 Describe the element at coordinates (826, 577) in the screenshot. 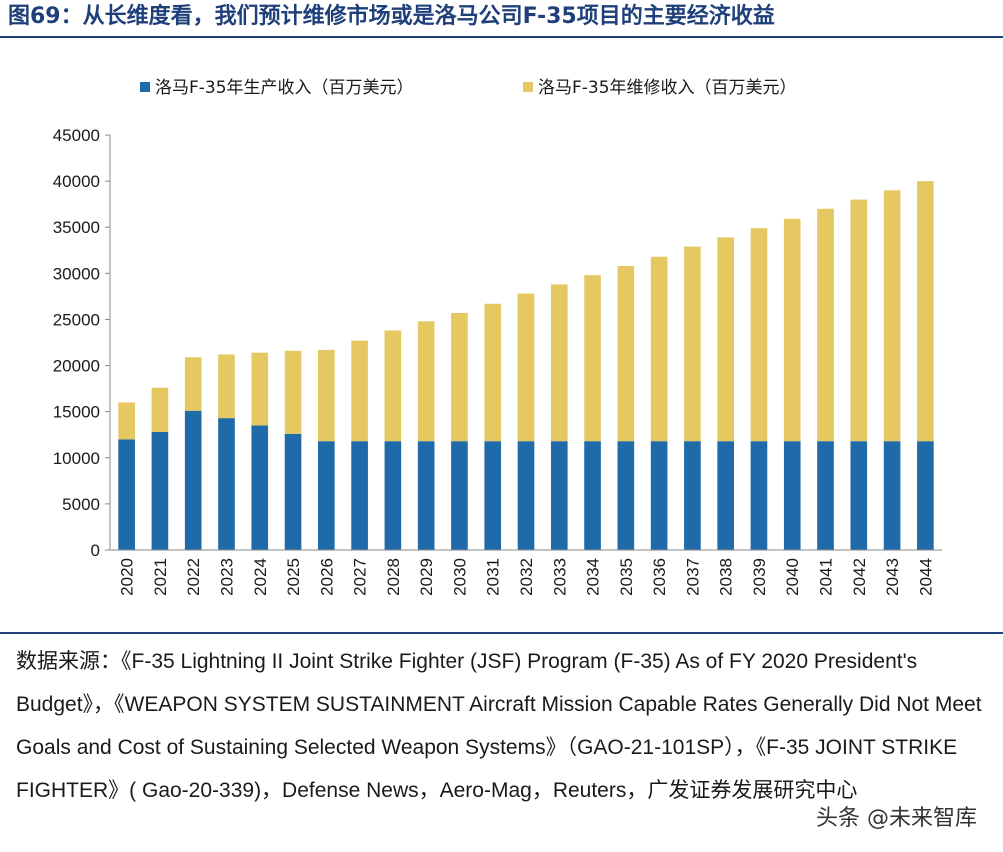

I see `x-tick-label: 2041` at that location.